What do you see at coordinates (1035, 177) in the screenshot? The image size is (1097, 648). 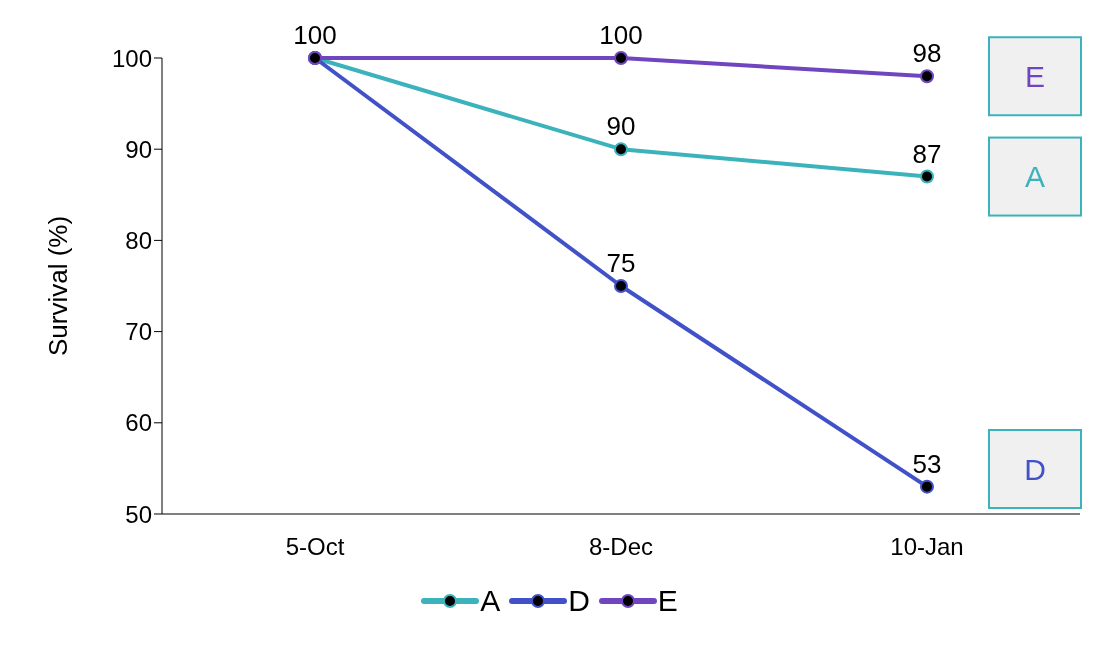 I see `text: A` at bounding box center [1035, 177].